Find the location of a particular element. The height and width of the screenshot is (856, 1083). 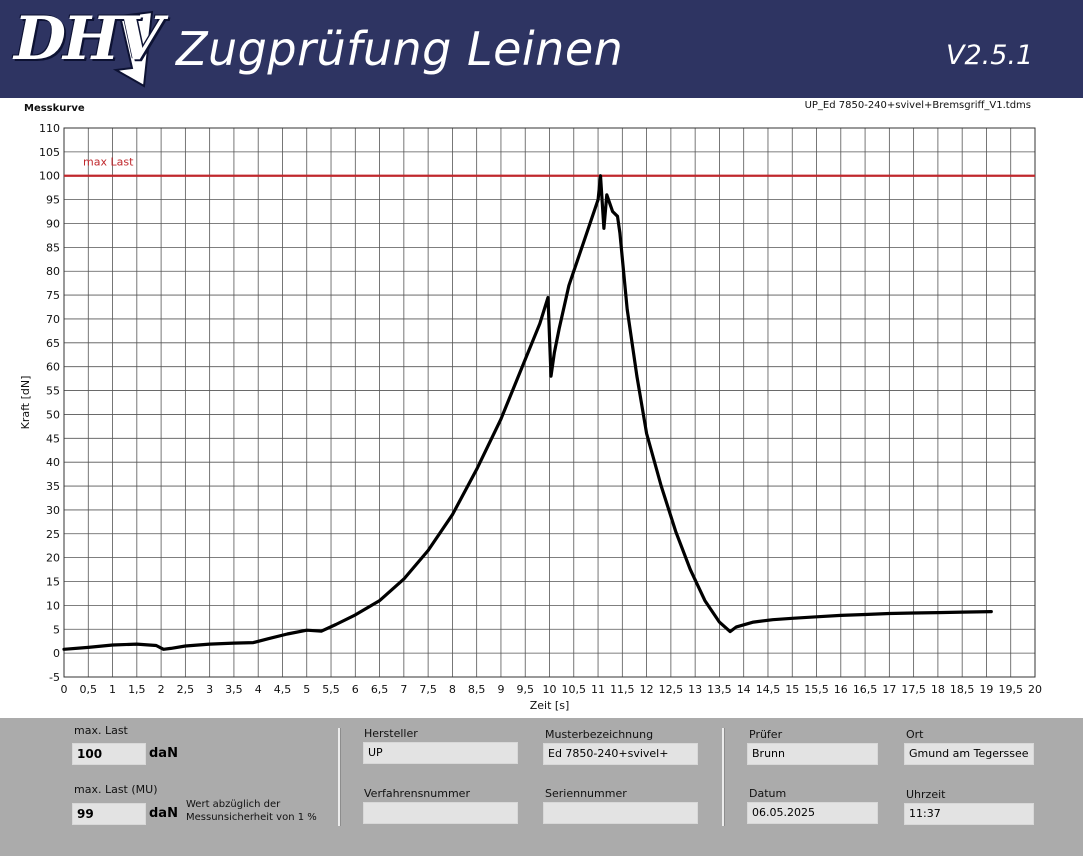

app-title: Zugprüfung Leinen is located at coordinates (400, 49).